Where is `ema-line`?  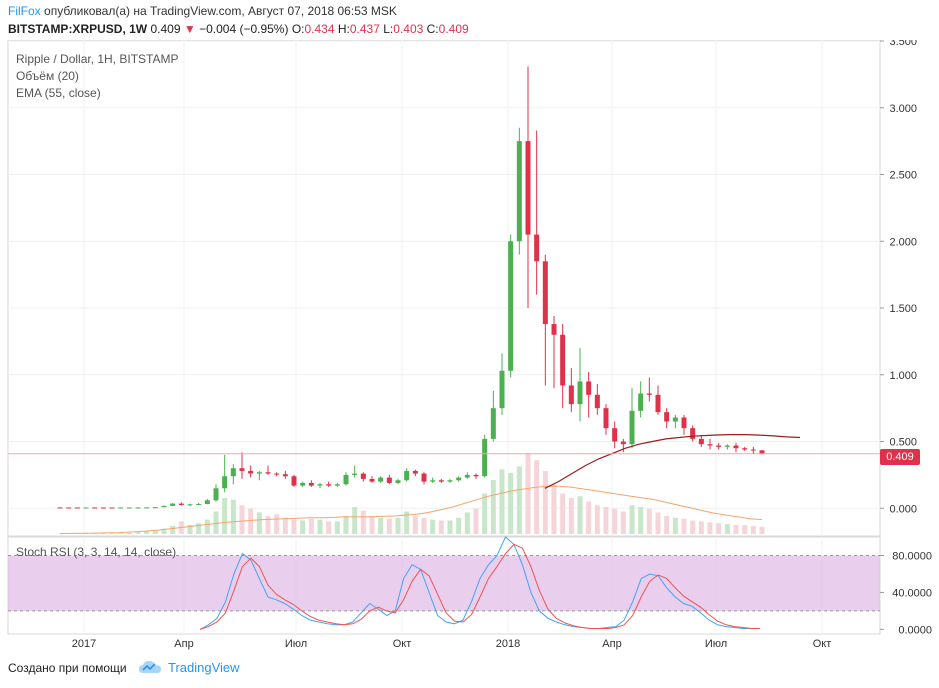 ema-line is located at coordinates (672, 461).